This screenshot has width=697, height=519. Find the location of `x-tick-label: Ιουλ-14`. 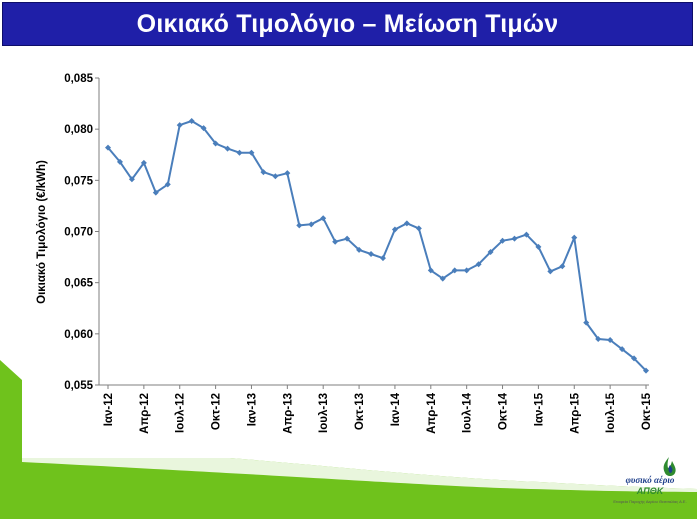

x-tick-label: Ιουλ-14 is located at coordinates (468, 412).